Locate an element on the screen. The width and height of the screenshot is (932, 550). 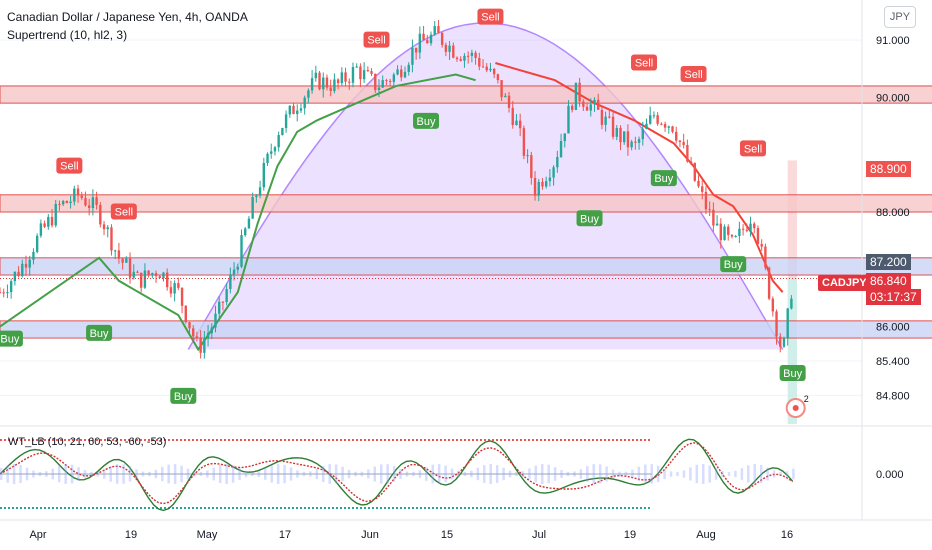
y-tick-label: 88.000 is located at coordinates (893, 213).